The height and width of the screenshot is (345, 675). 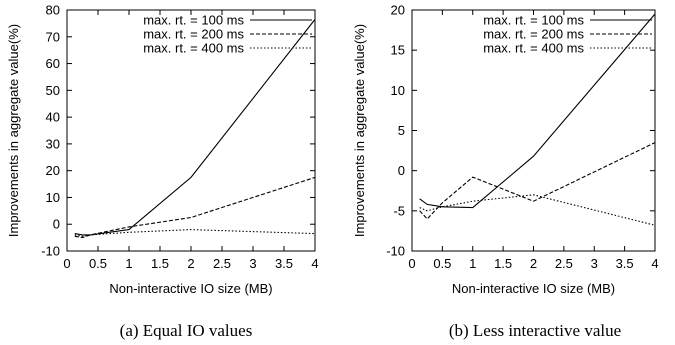 What do you see at coordinates (53, 117) in the screenshot?
I see `y-tick-label: 40` at bounding box center [53, 117].